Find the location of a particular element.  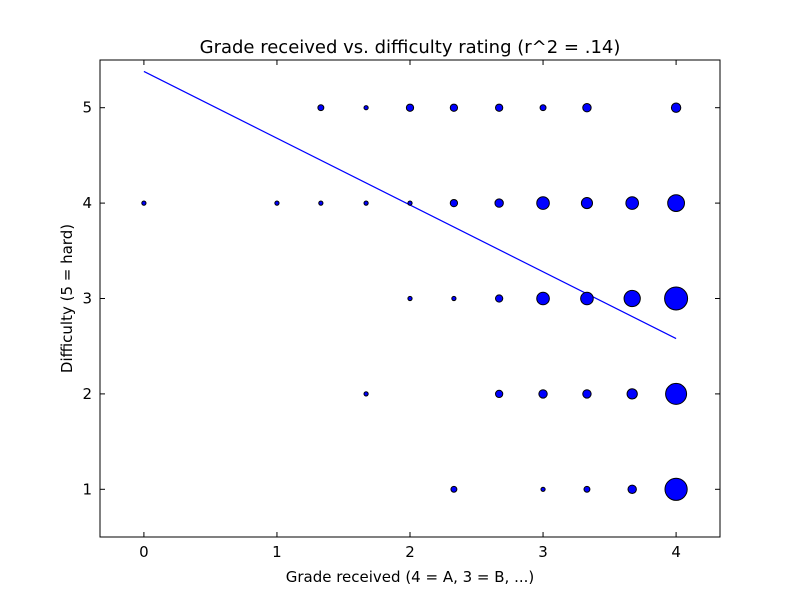

x-tick-label: 2 is located at coordinates (410, 552).